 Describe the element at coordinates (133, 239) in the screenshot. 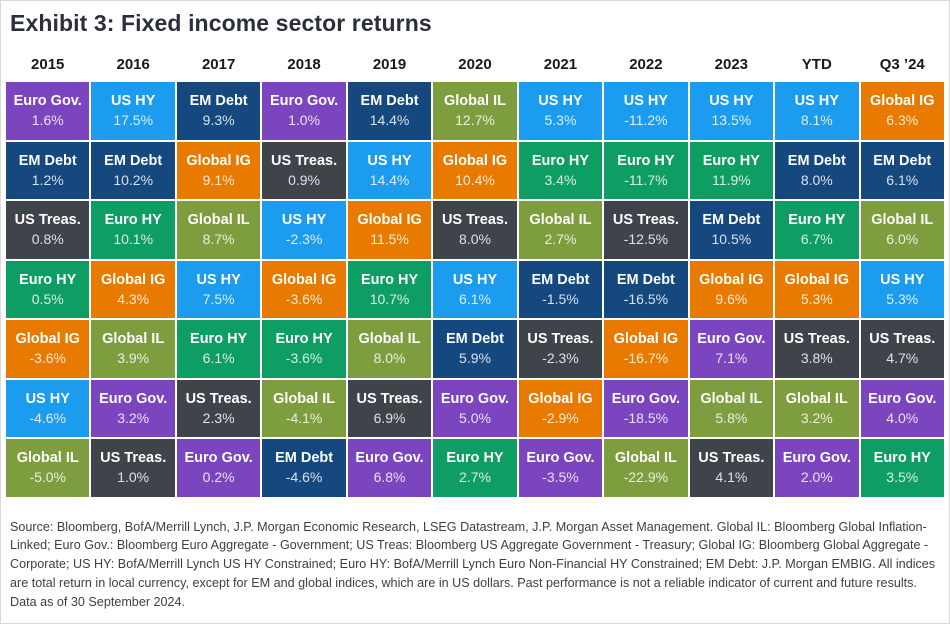

I see `value-label: 10.1%` at that location.